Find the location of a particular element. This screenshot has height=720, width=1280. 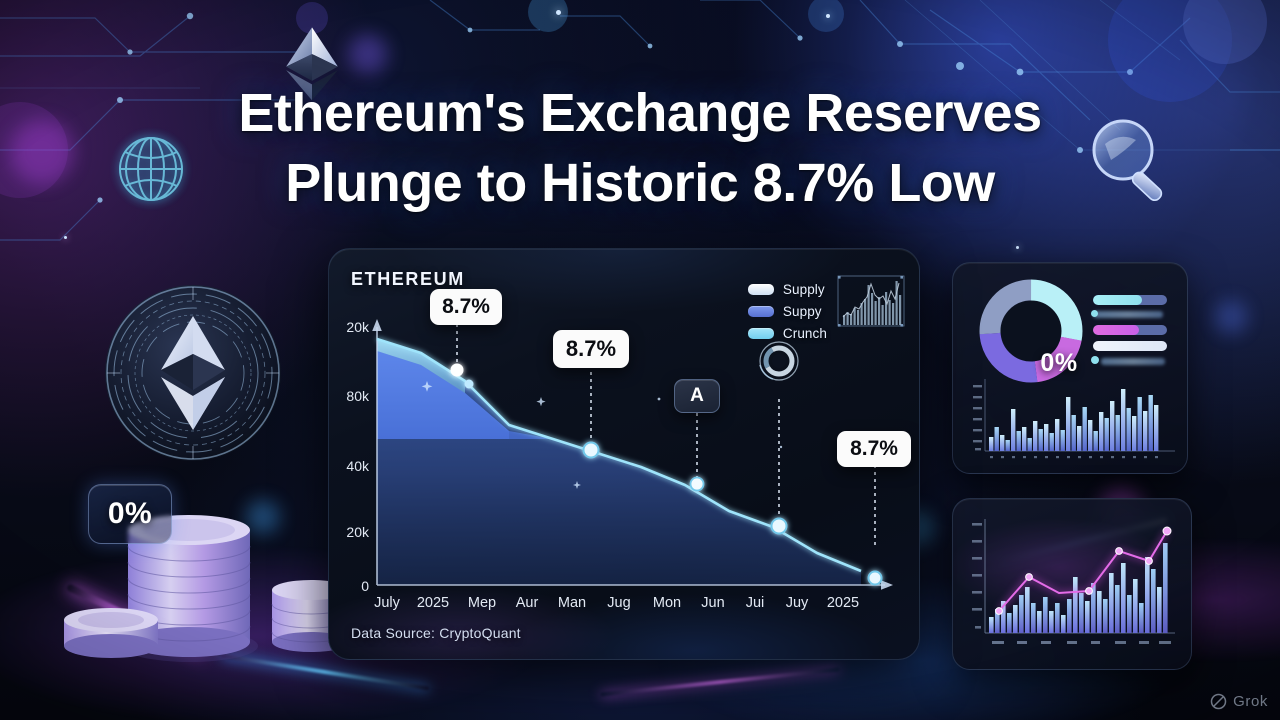

svg-text: Jun is located at coordinates (712, 603).